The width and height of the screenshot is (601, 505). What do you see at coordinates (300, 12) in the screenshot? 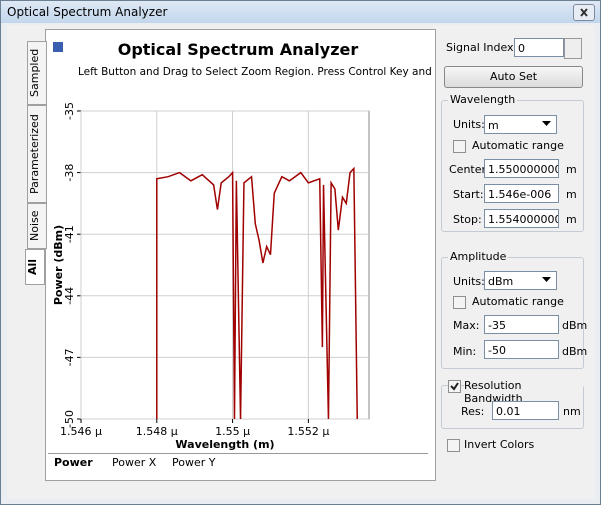
I see `title-bar: Optical Spectrum Analyzer` at bounding box center [300, 12].